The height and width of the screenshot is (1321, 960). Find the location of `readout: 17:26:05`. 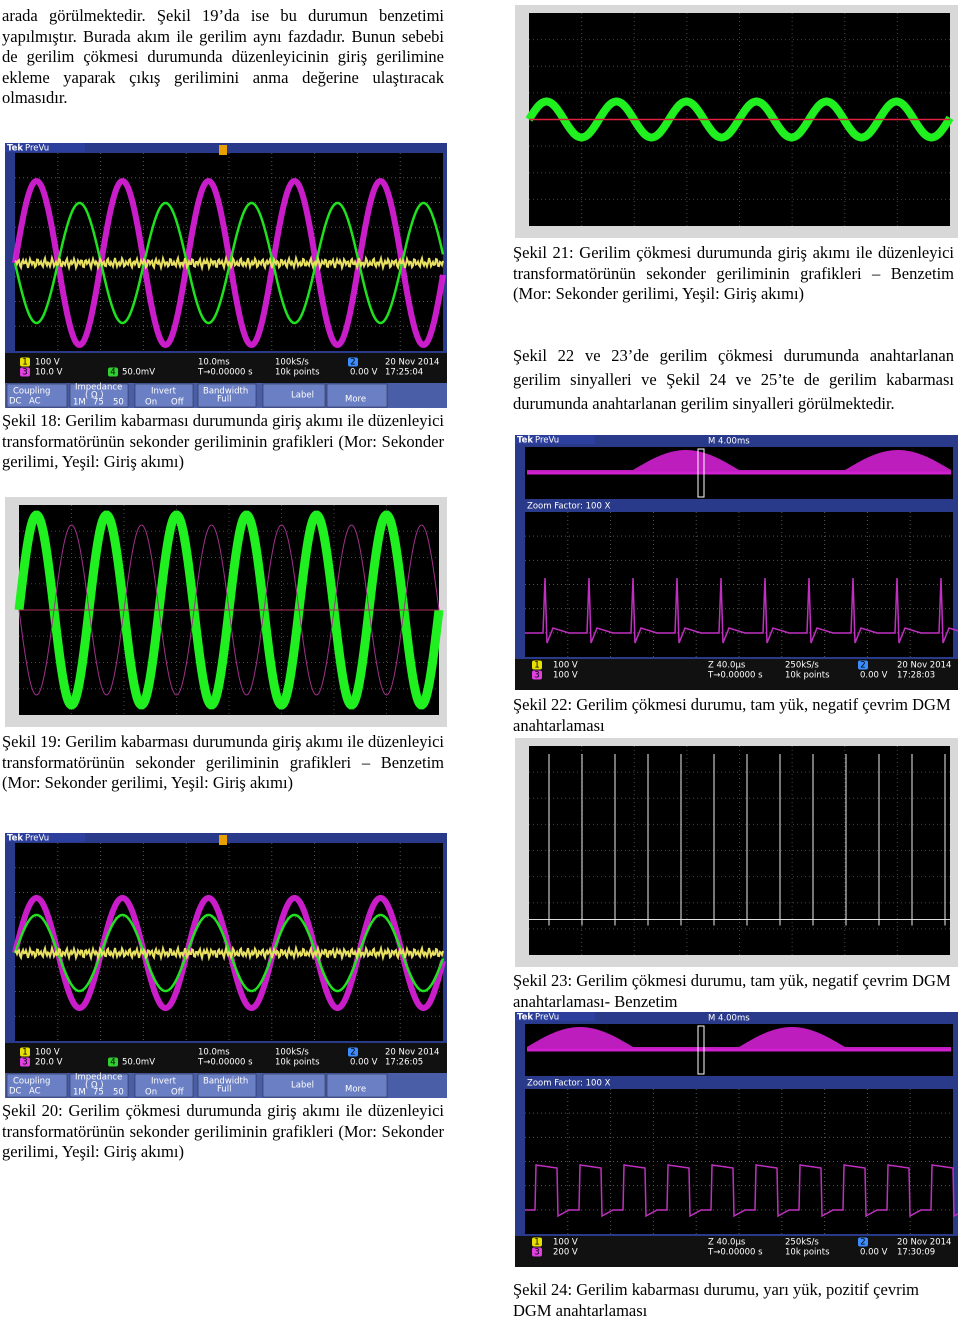

readout: 17:26:05 is located at coordinates (404, 1063).